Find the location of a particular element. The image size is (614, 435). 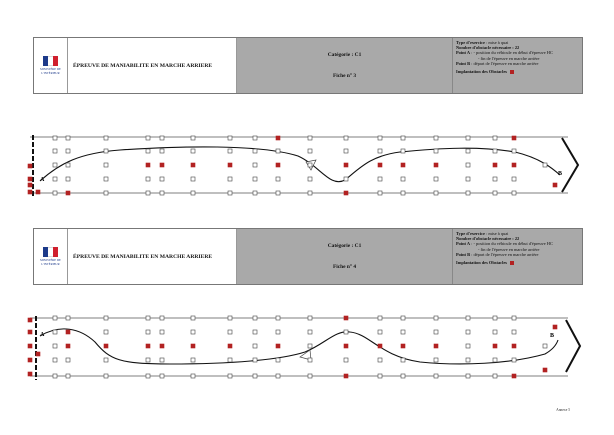

category-label: Catégorie : C1 is located at coordinates (344, 54).